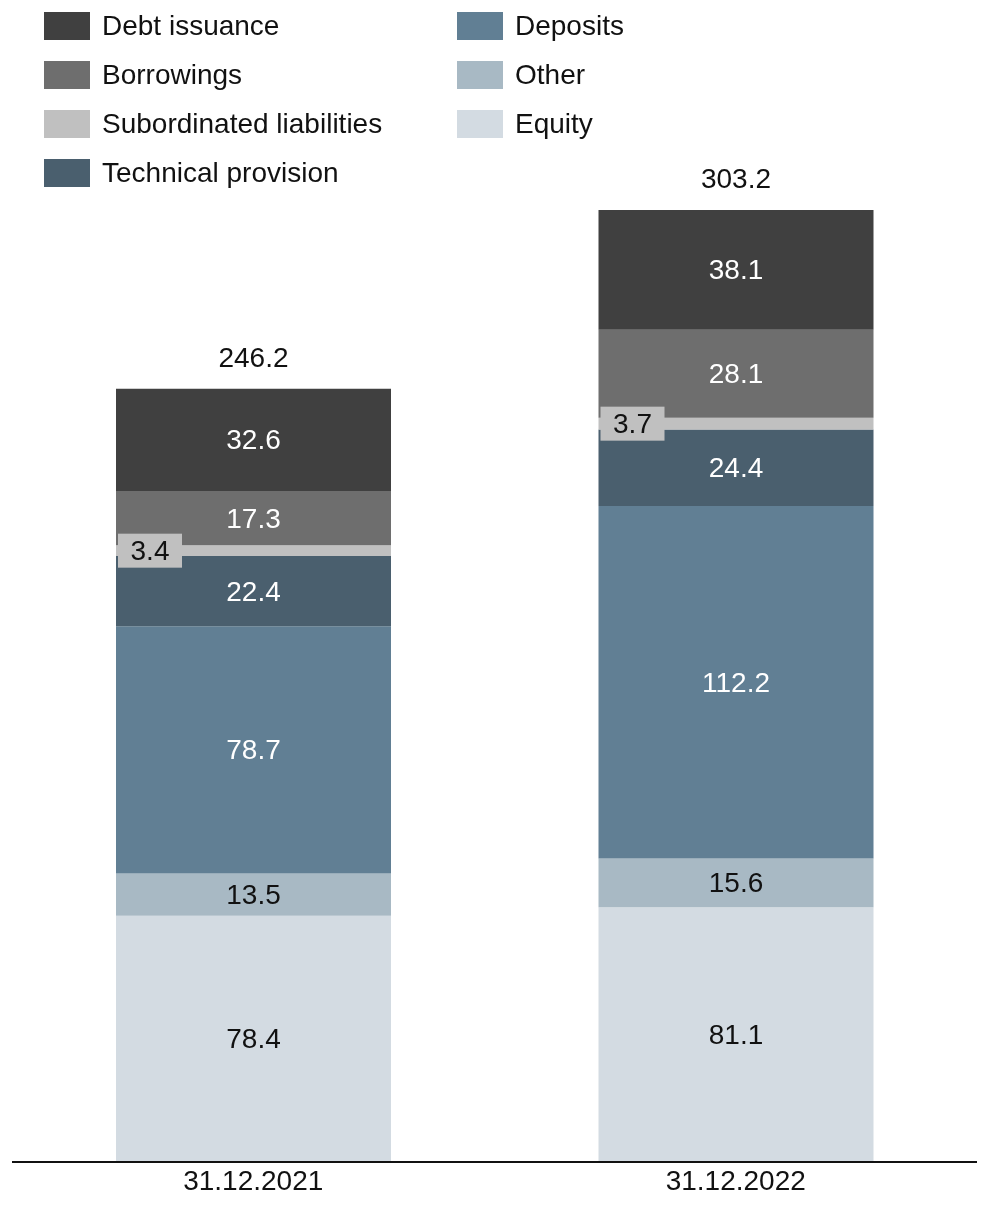 This screenshot has height=1216, width=985. What do you see at coordinates (253, 1180) in the screenshot?
I see `x-tick-label: 31.12.2021` at bounding box center [253, 1180].